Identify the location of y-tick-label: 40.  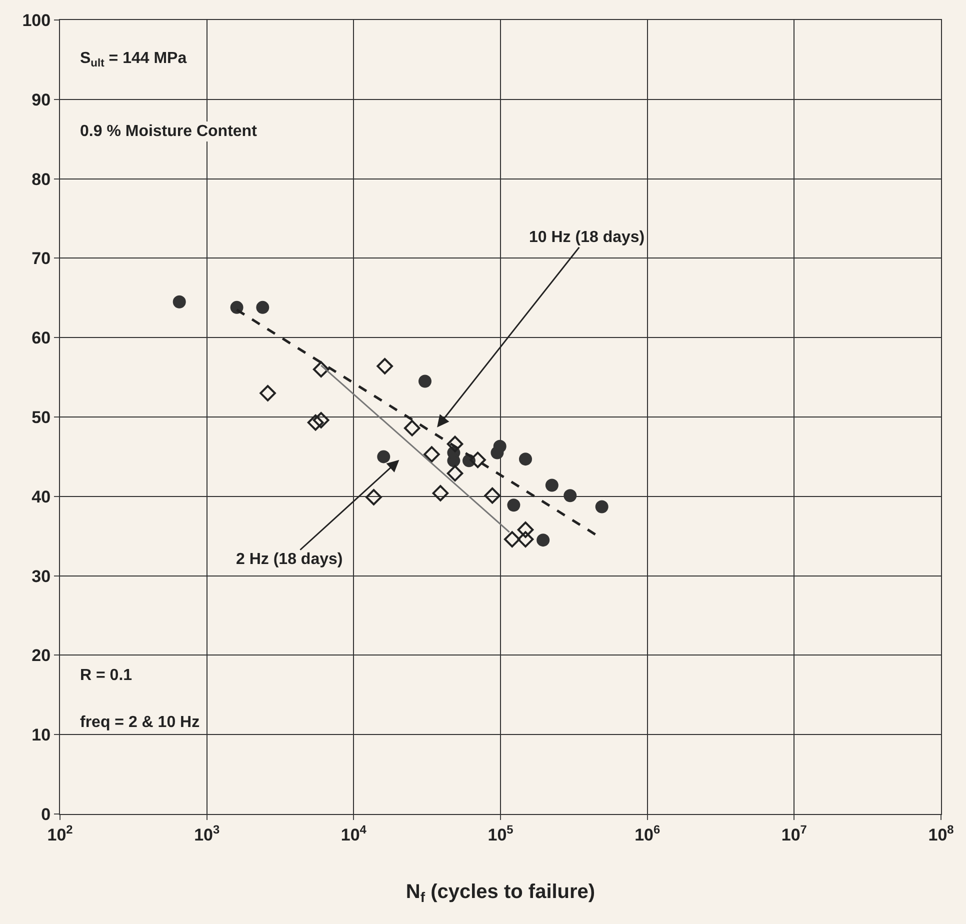
(41, 496).